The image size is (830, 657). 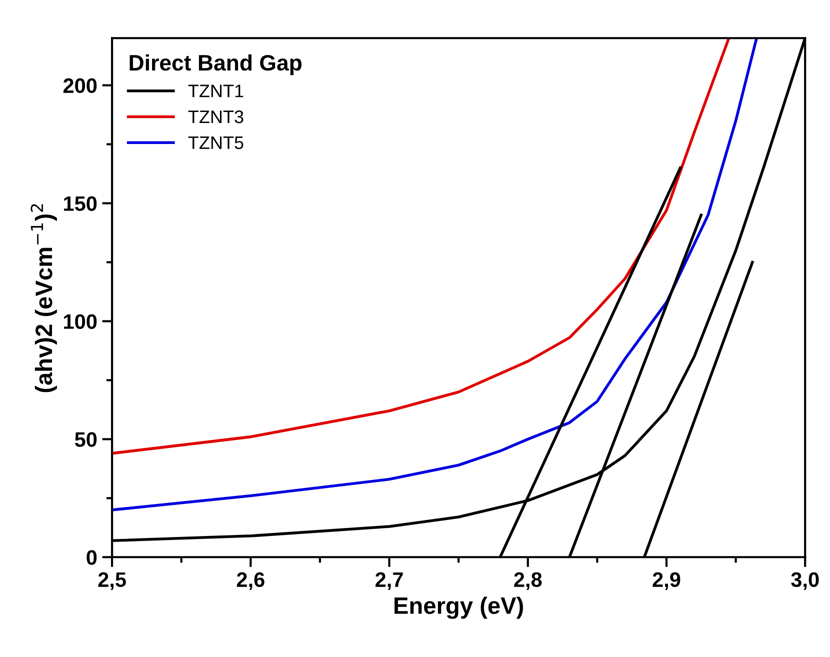 I want to click on y-tick-label: 100, so click(x=80, y=321).